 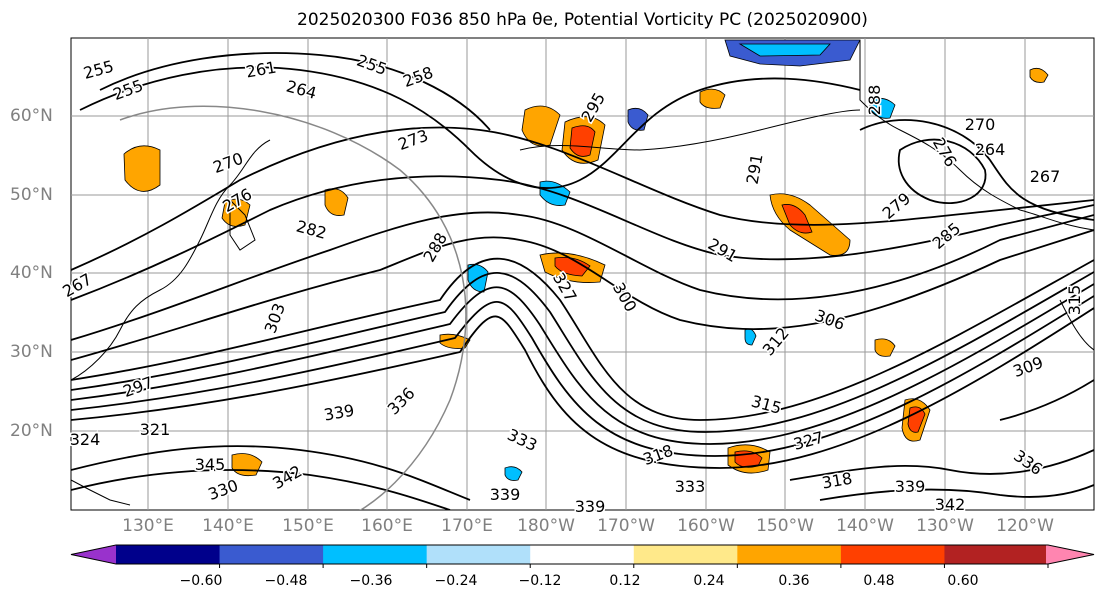 I want to click on contour-label: 270, so click(x=980, y=124).